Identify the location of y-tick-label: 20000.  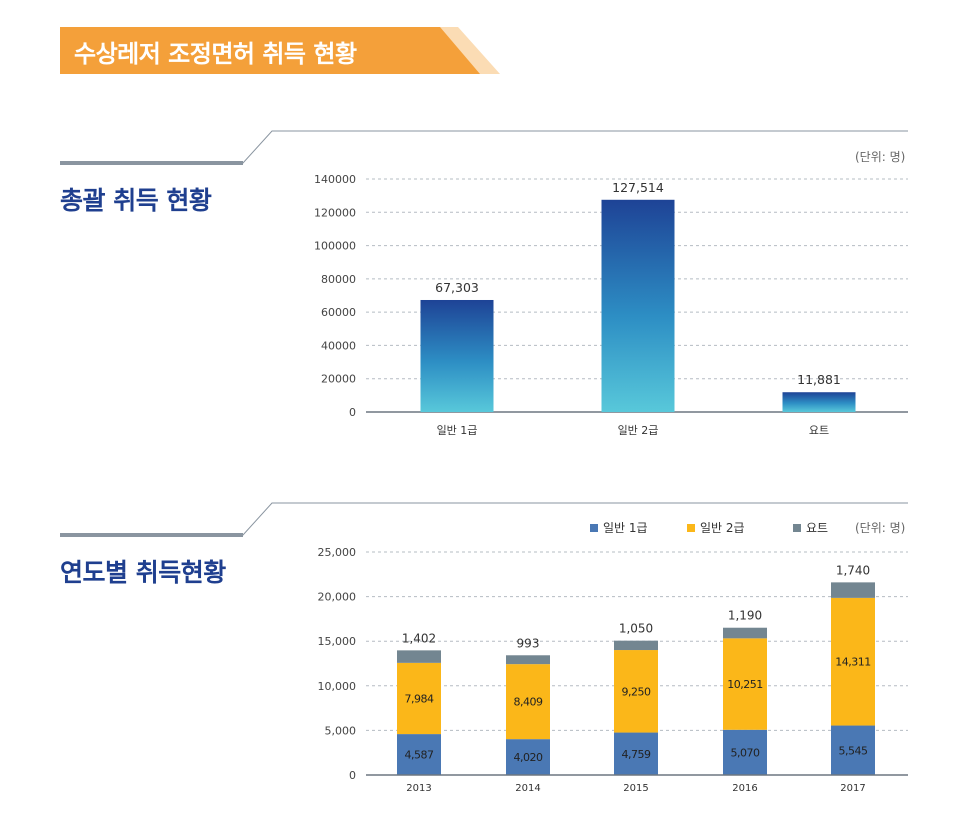
(338, 379).